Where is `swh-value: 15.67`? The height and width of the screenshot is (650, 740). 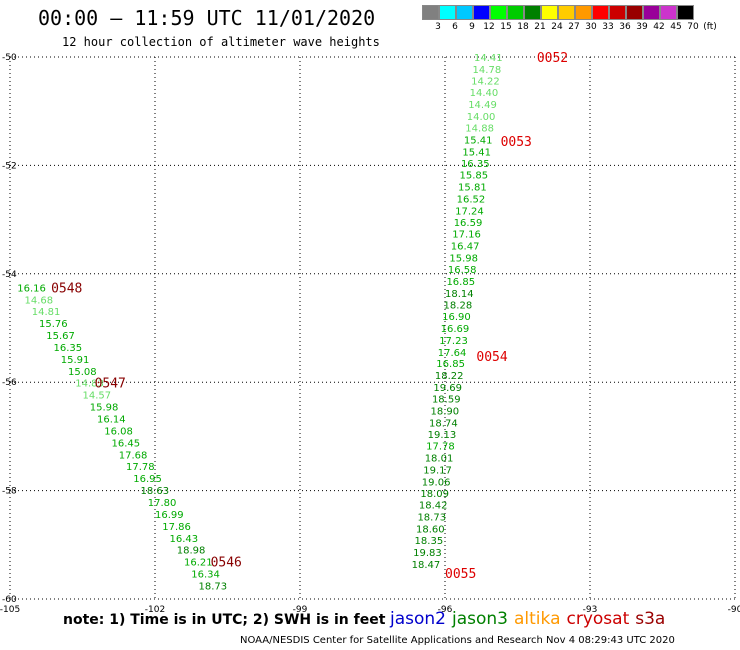 swh-value: 15.67 is located at coordinates (60, 336).